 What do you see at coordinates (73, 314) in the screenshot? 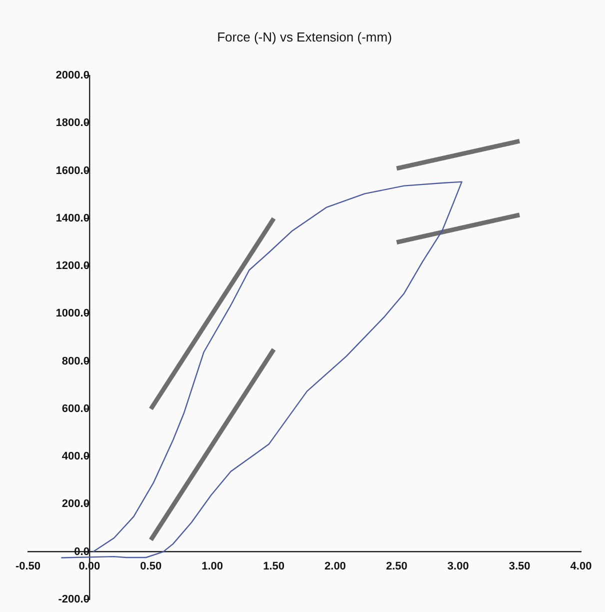
I see `y-tick-label: 1000.0` at bounding box center [73, 314].